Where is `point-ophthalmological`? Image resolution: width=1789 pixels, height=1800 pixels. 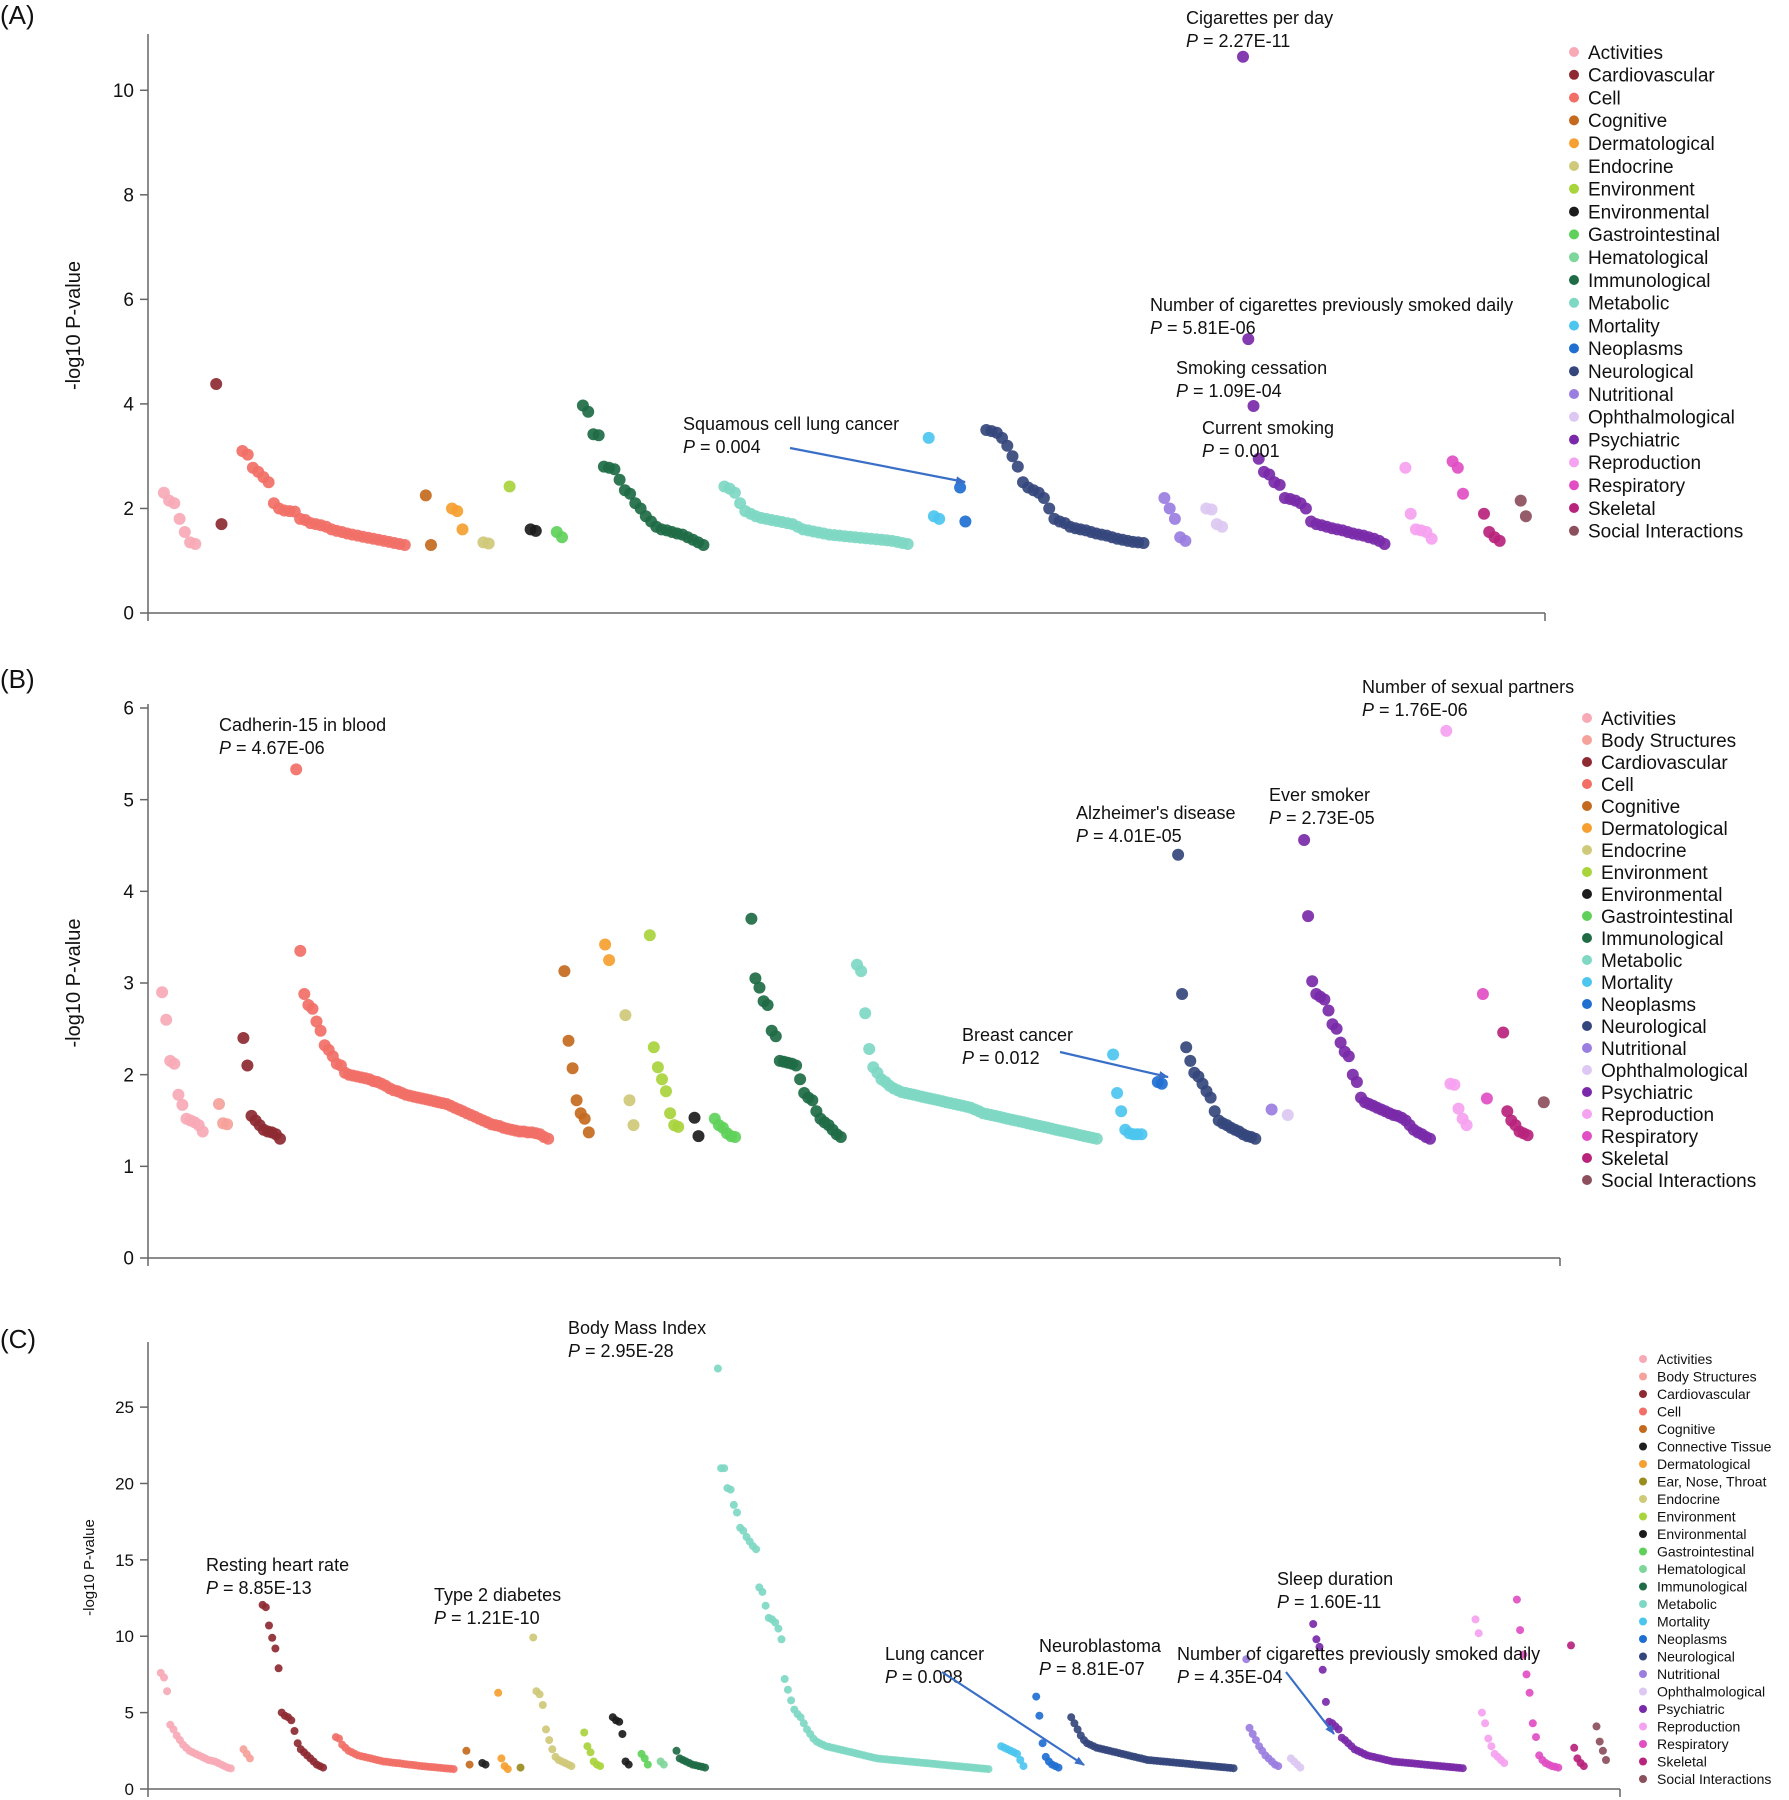 point-ophthalmological is located at coordinates (1211, 509).